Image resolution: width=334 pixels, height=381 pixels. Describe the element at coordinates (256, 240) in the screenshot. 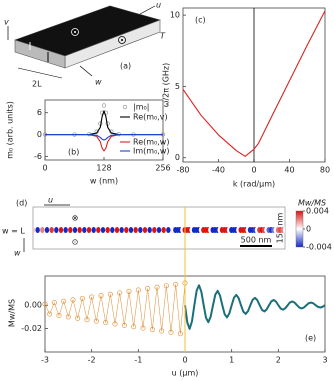

I see `scalebar-label: 500 nm` at that location.